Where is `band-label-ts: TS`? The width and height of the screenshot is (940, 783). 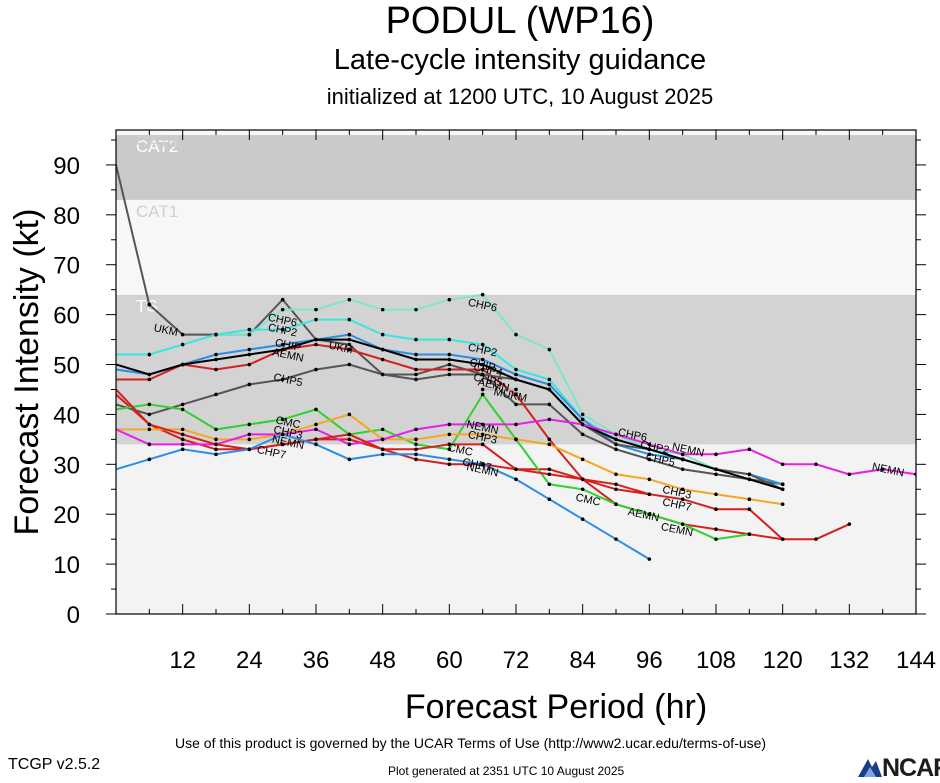
band-label-ts: TS is located at coordinates (147, 306).